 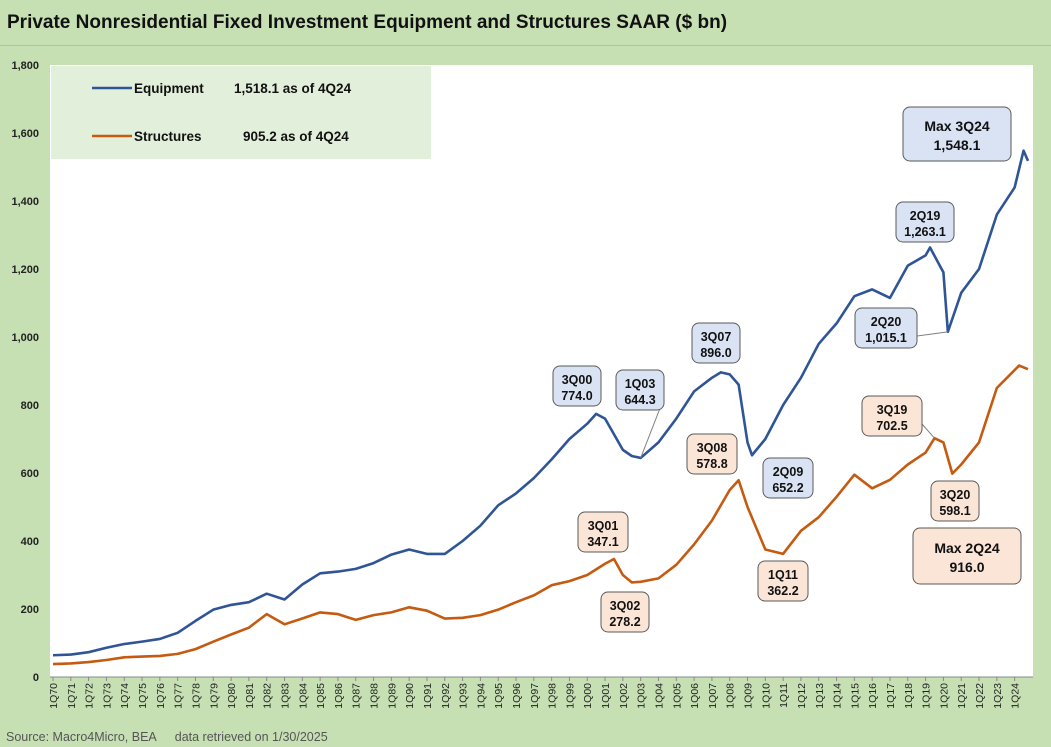 What do you see at coordinates (570, 696) in the screenshot?
I see `x-tick-label: 1Q99` at bounding box center [570, 696].